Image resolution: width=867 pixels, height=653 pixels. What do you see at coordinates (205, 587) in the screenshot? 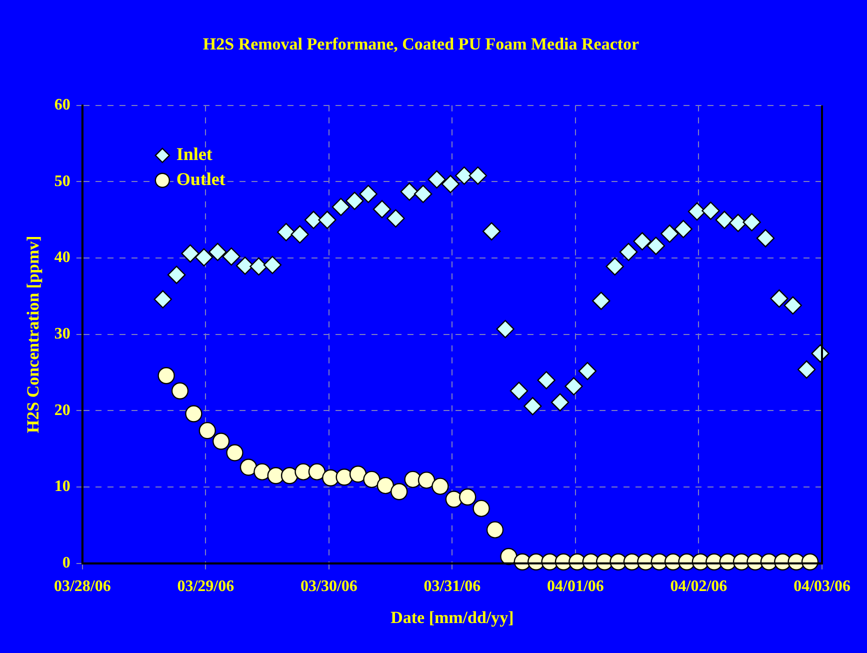
I see `x-tick-label: 03/29/06` at bounding box center [205, 587].